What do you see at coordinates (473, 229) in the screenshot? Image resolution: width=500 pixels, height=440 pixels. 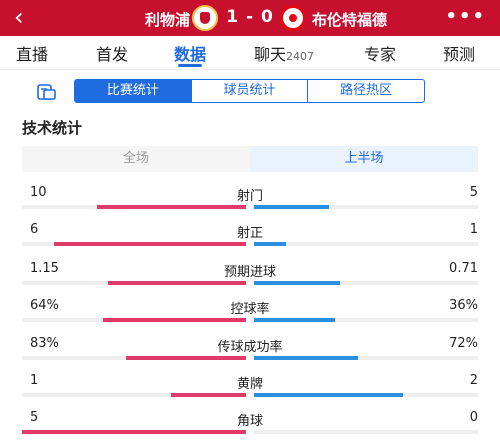 I see `away-stat-value: 1` at bounding box center [473, 229].